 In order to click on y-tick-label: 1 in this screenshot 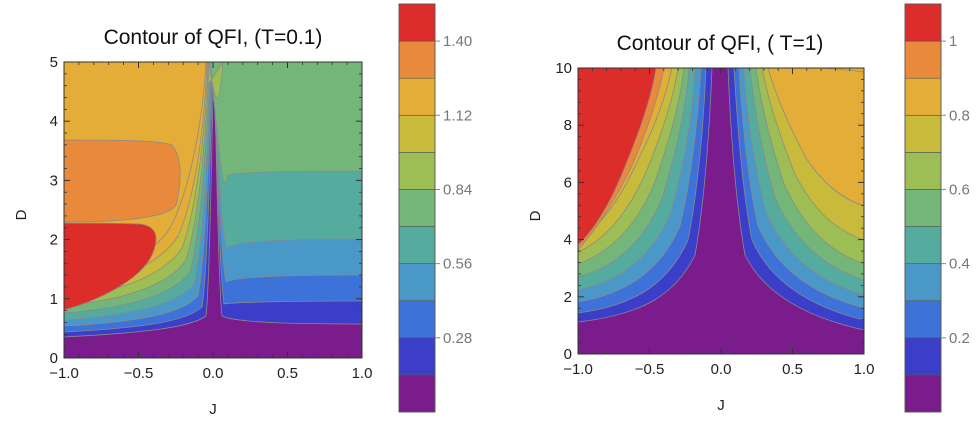, I will do `click(54, 299)`.